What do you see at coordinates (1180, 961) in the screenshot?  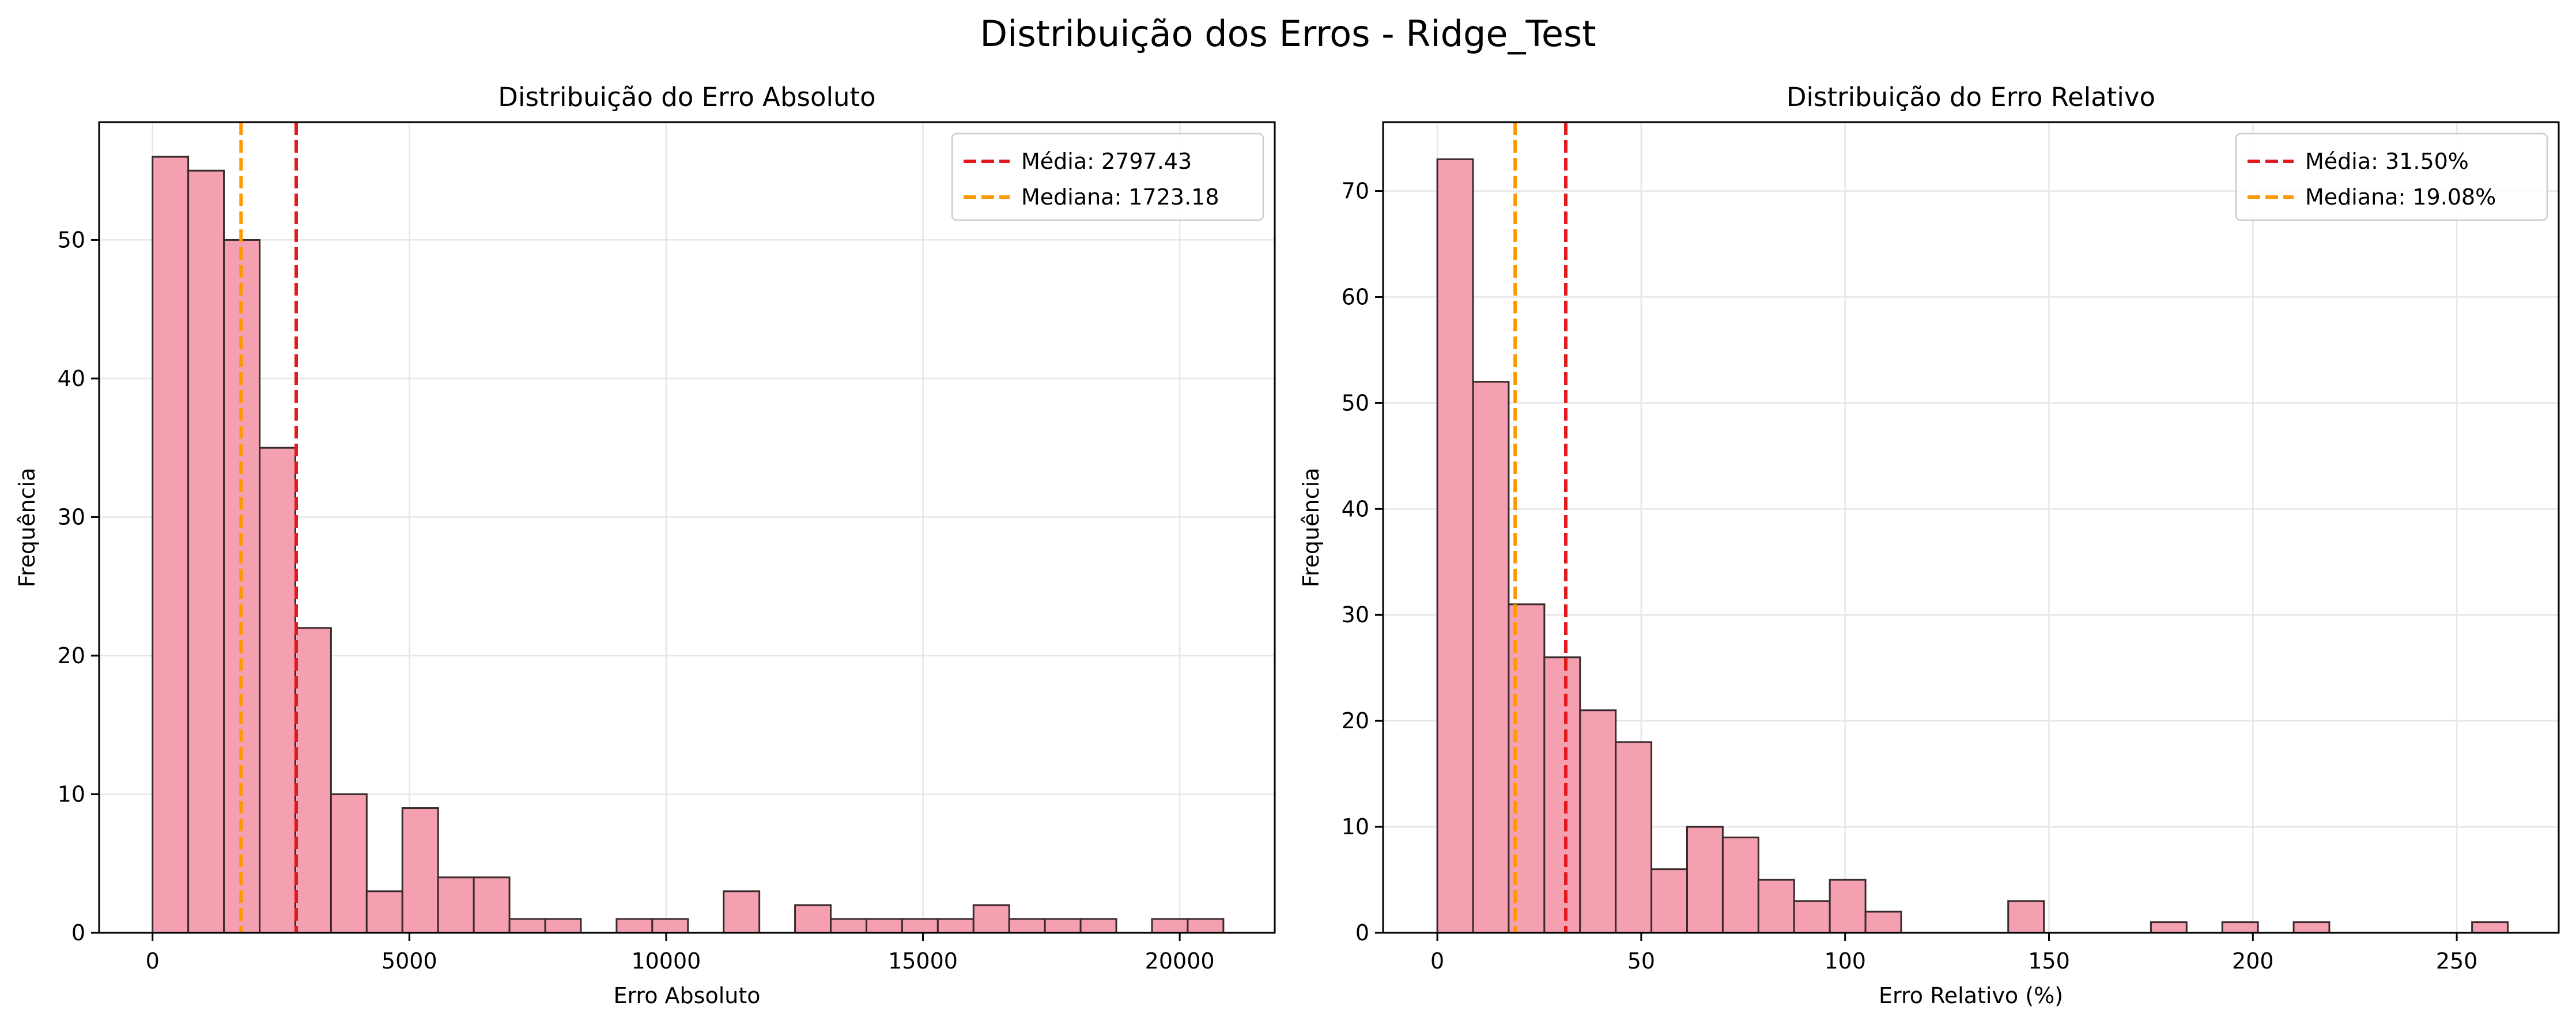 I see `x-tick-label: 20000` at bounding box center [1180, 961].